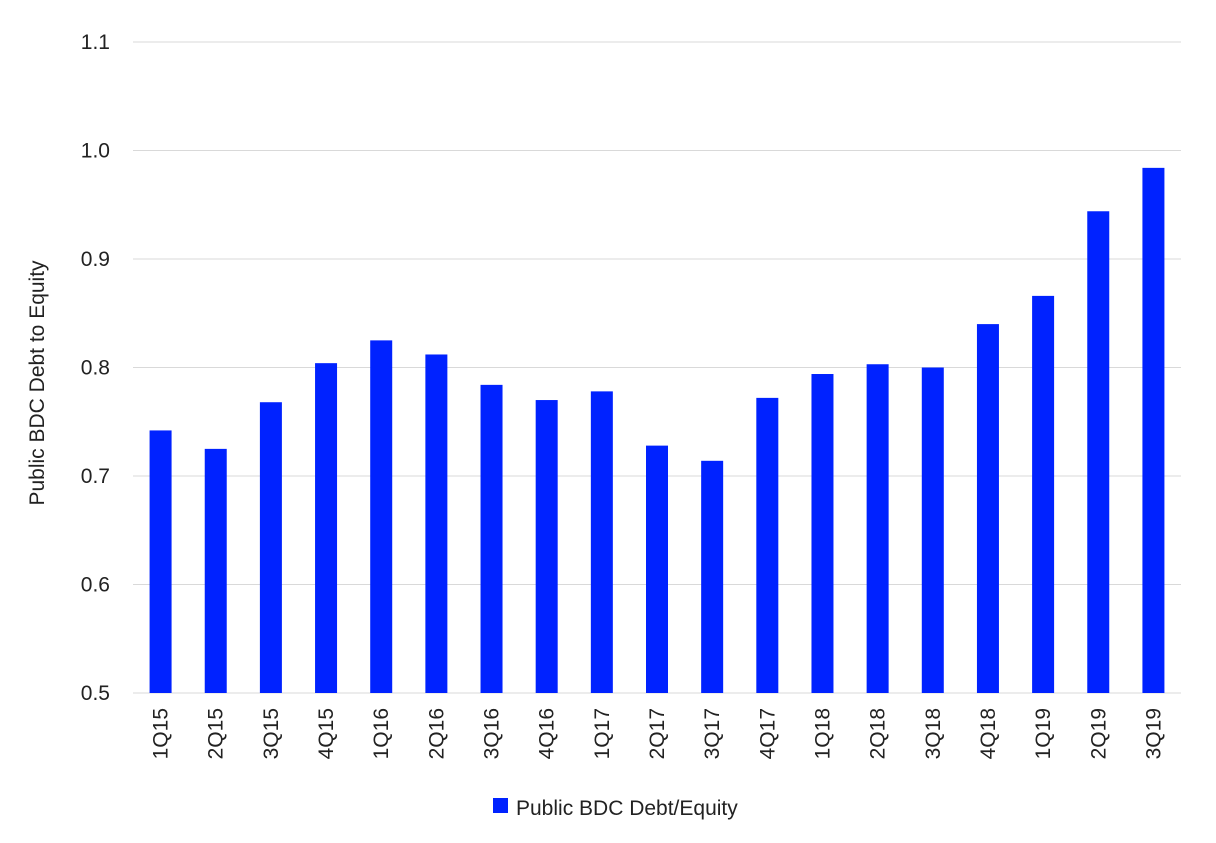  Describe the element at coordinates (215, 570) in the screenshot. I see `bar-2Q15` at that location.